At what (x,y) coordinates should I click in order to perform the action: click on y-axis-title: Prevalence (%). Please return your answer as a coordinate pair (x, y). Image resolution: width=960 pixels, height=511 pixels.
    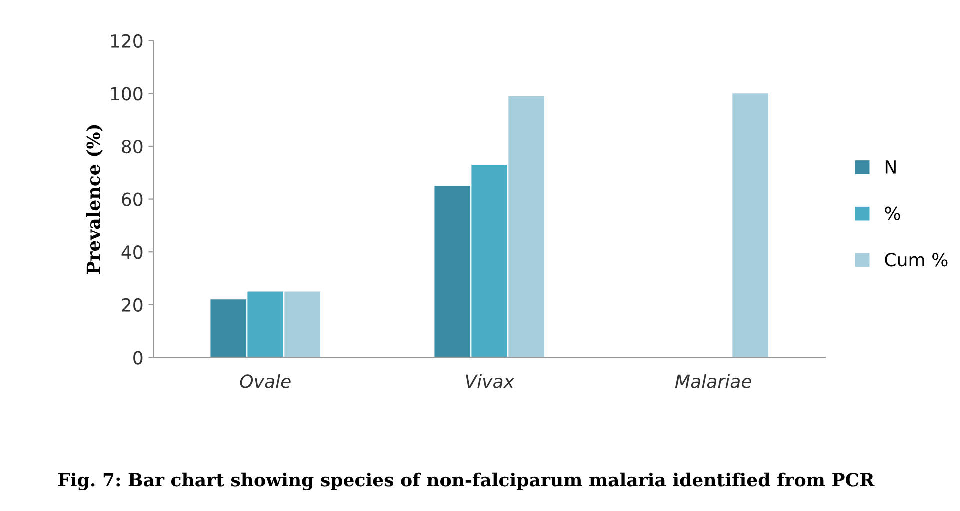
    Looking at the image, I should click on (94, 199).